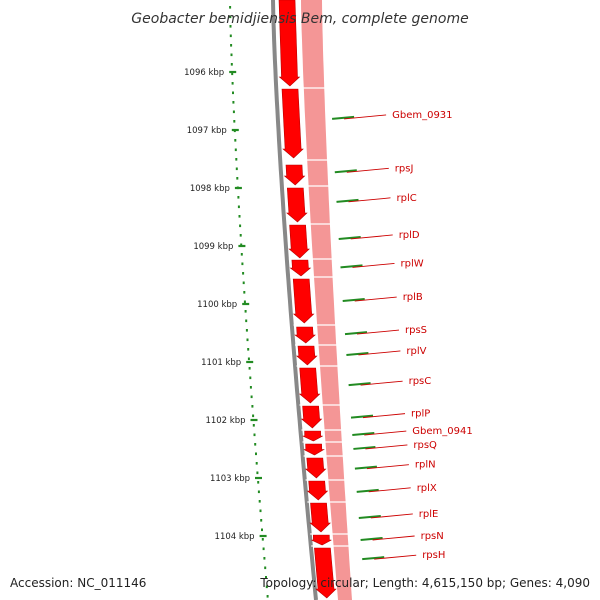 Image resolution: width=600 pixels, height=600 pixels. I want to click on gene-label: rpsJ, so click(404, 168).